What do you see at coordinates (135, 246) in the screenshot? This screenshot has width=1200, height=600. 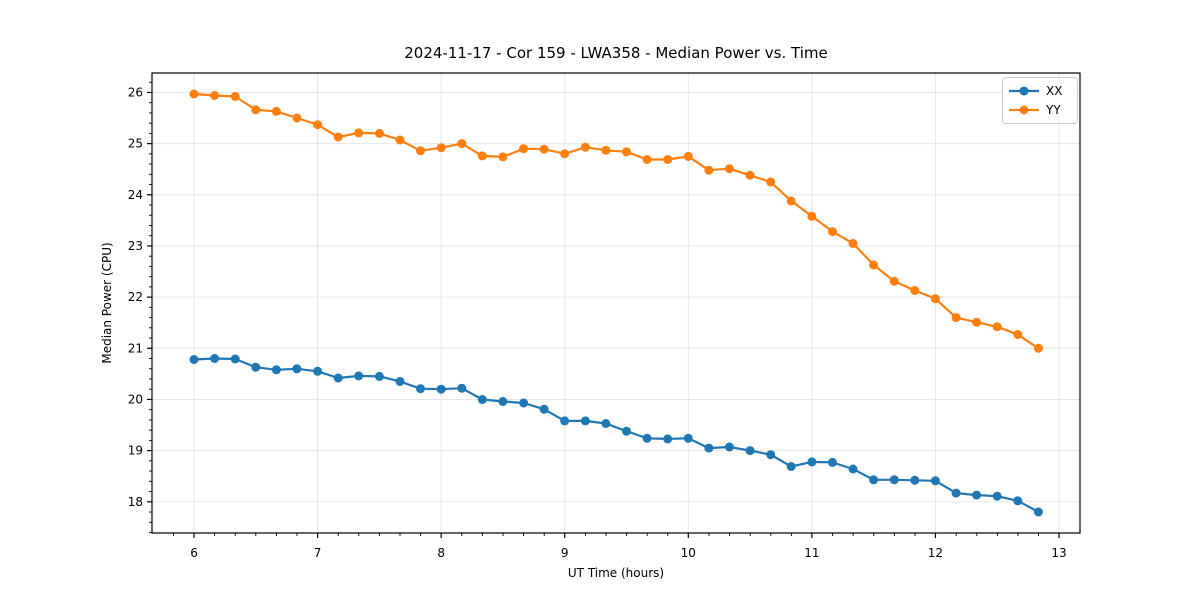 I see `y-tick-label: 23` at bounding box center [135, 246].